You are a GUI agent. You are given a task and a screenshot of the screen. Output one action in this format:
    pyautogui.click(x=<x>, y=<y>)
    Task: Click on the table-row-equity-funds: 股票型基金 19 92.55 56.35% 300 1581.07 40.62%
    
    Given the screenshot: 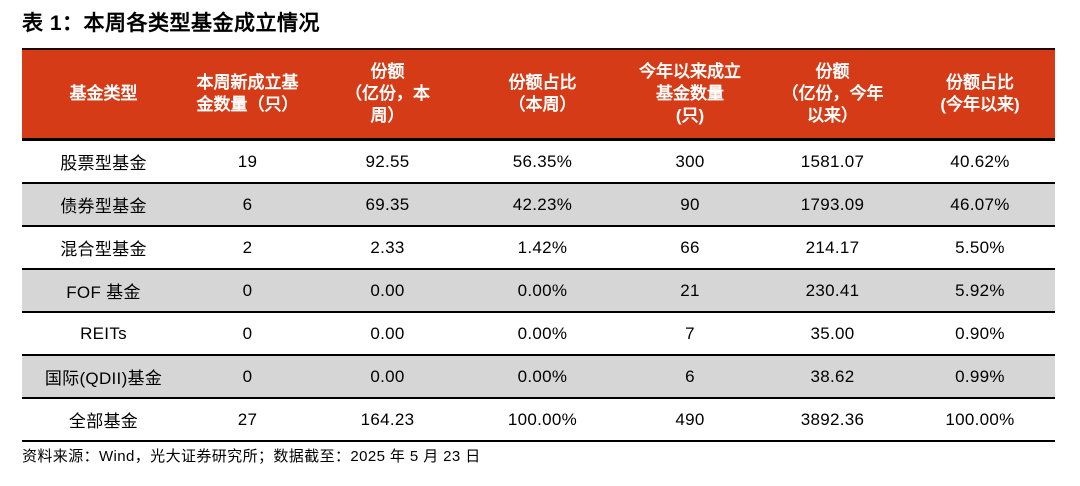 What is the action you would take?
    pyautogui.click(x=538, y=161)
    